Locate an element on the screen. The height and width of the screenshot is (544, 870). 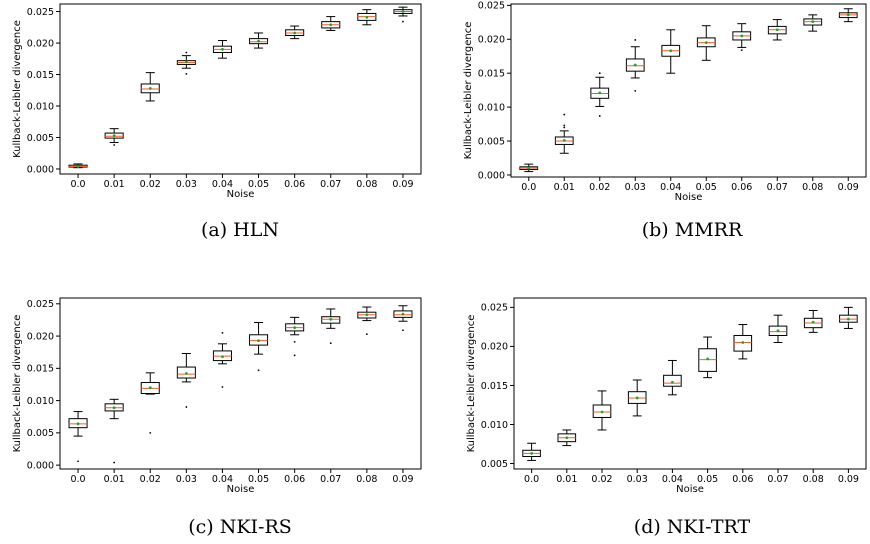
panel-caption: (d) NKI-TRT is located at coordinates (692, 527).